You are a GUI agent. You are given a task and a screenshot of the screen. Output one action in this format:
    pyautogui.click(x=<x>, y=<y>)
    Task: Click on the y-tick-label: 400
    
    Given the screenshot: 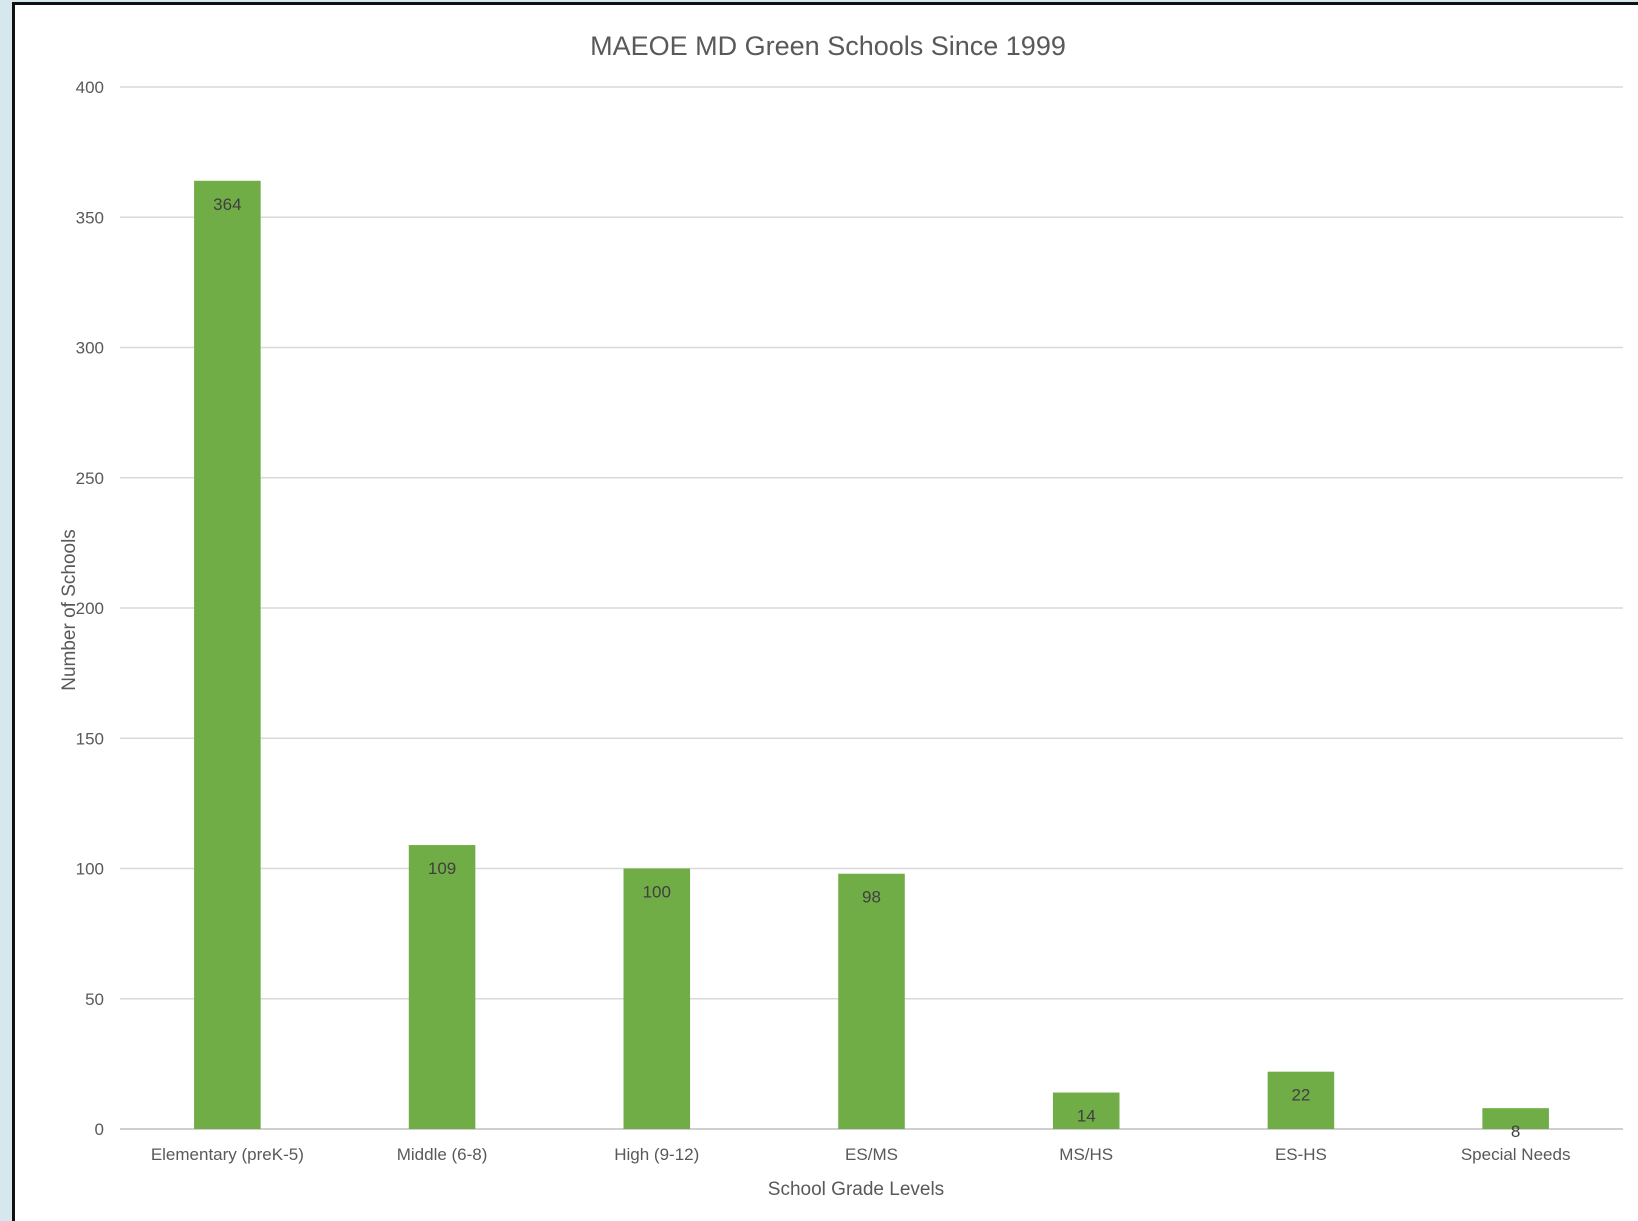 What is the action you would take?
    pyautogui.click(x=90, y=87)
    